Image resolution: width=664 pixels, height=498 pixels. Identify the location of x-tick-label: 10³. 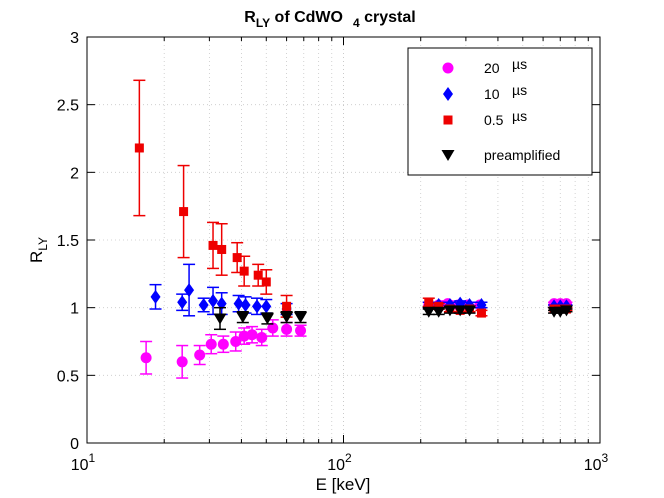
(596, 462).